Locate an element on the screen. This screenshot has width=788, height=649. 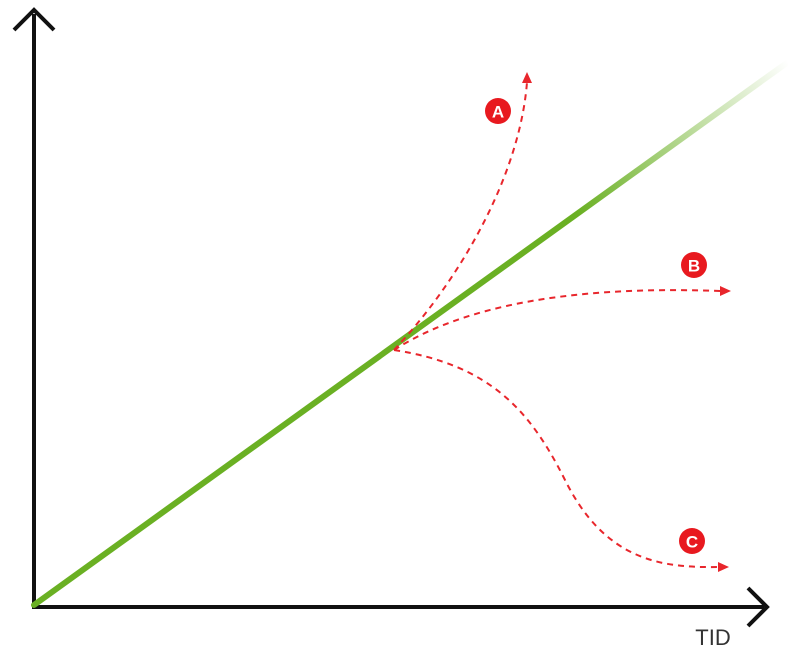
scenario-b-badge is located at coordinates (694, 265).